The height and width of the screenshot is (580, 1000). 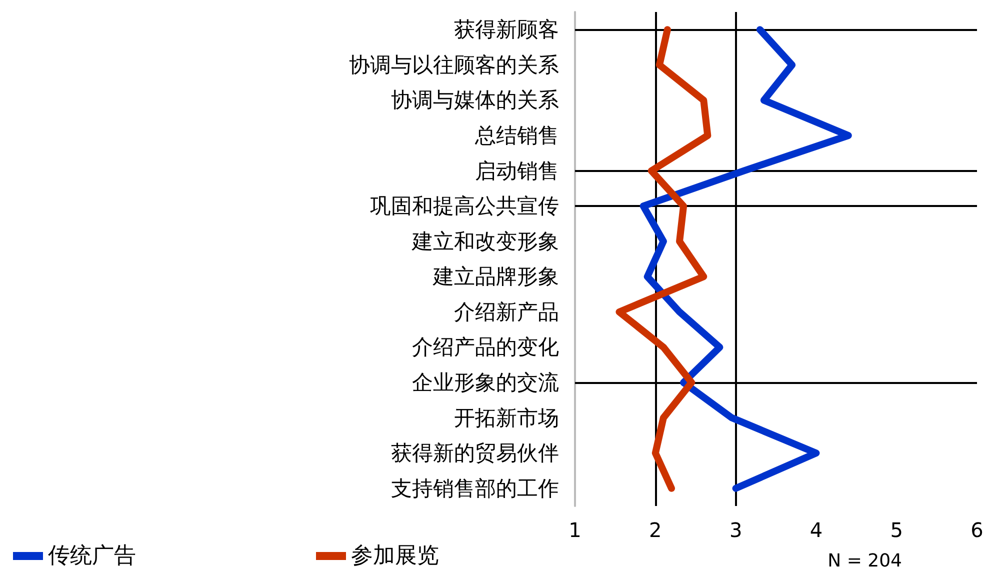 I want to click on x-tick-label: 2, so click(x=655, y=530).